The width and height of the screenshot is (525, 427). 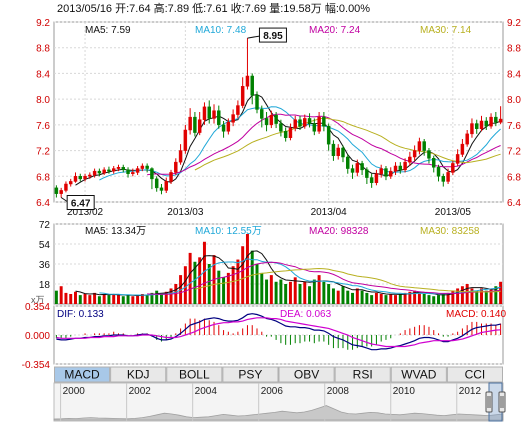 What do you see at coordinates (269, 212) in the screenshot?
I see `price-x-axis: 2013/02 2013/03 2013/04 2013/05` at bounding box center [269, 212].